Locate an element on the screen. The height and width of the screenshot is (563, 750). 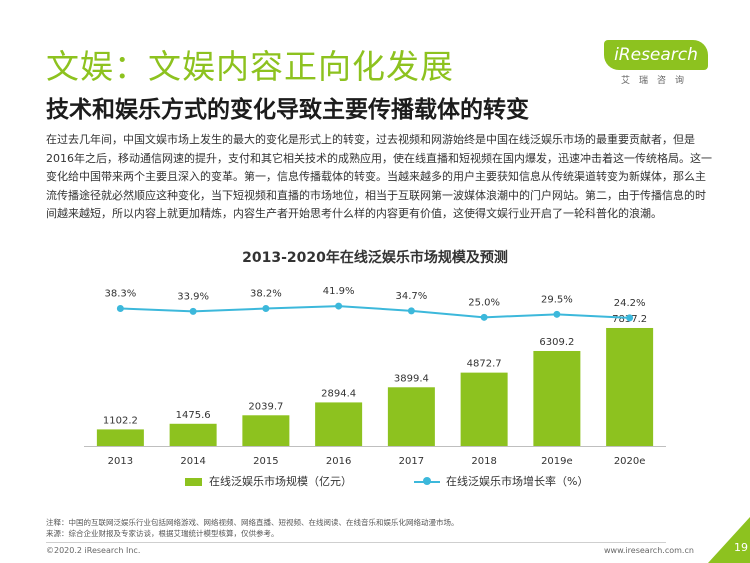
bar-label-2015: 2039.7 is located at coordinates (265, 406).